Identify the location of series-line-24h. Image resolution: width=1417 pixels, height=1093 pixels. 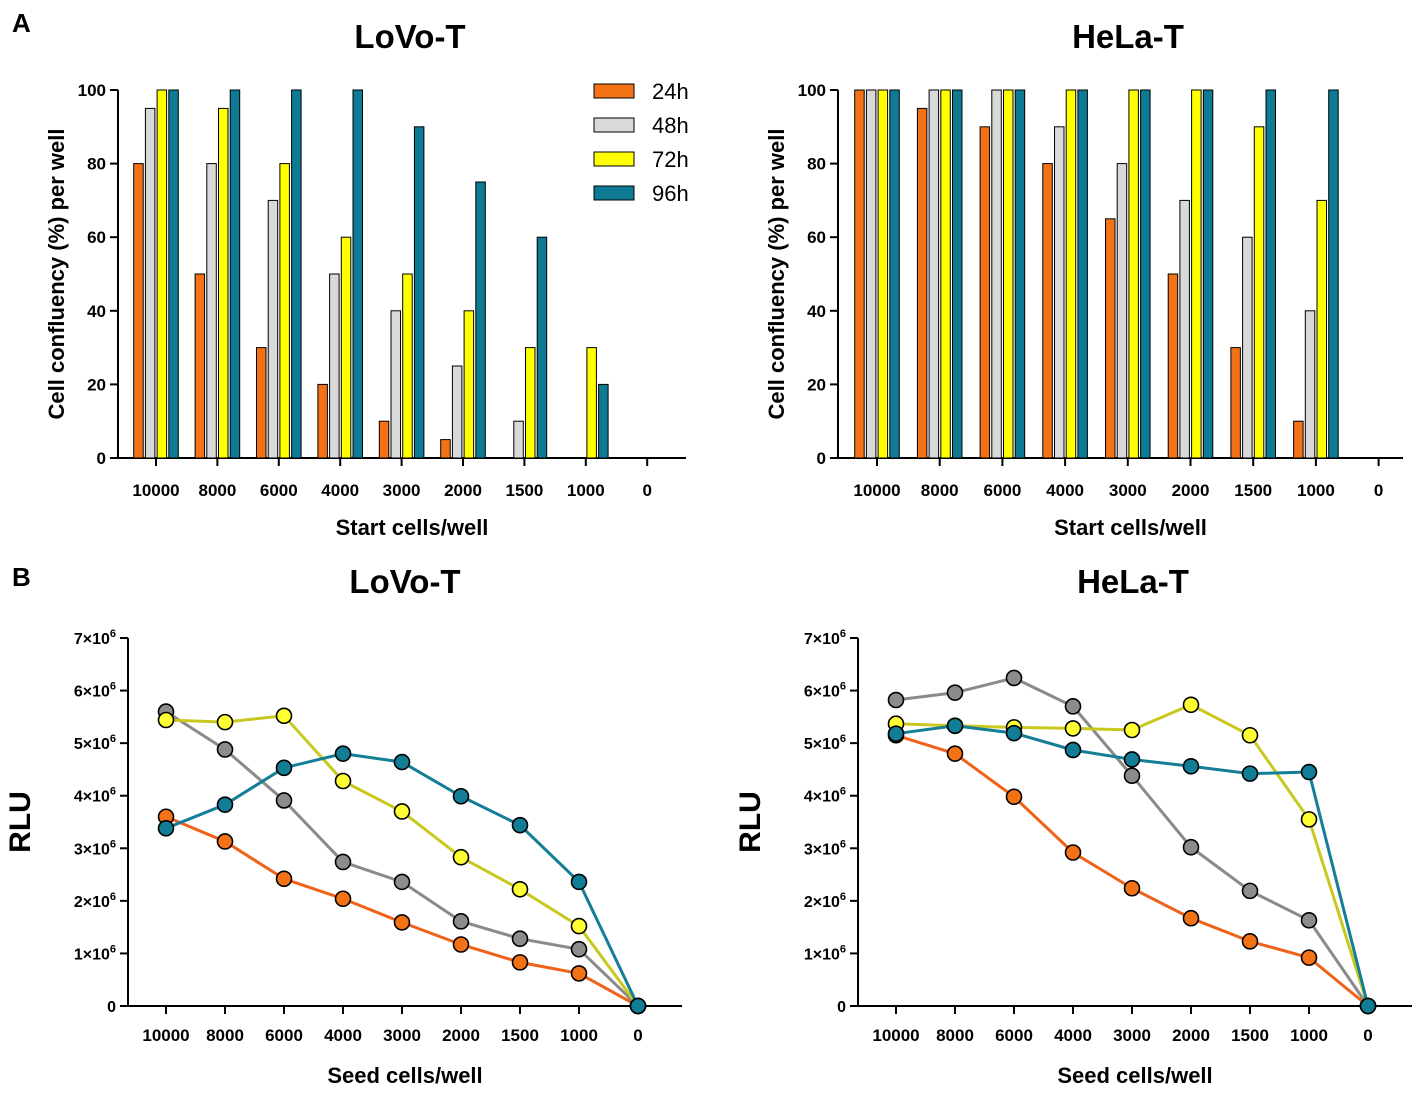
(402, 911).